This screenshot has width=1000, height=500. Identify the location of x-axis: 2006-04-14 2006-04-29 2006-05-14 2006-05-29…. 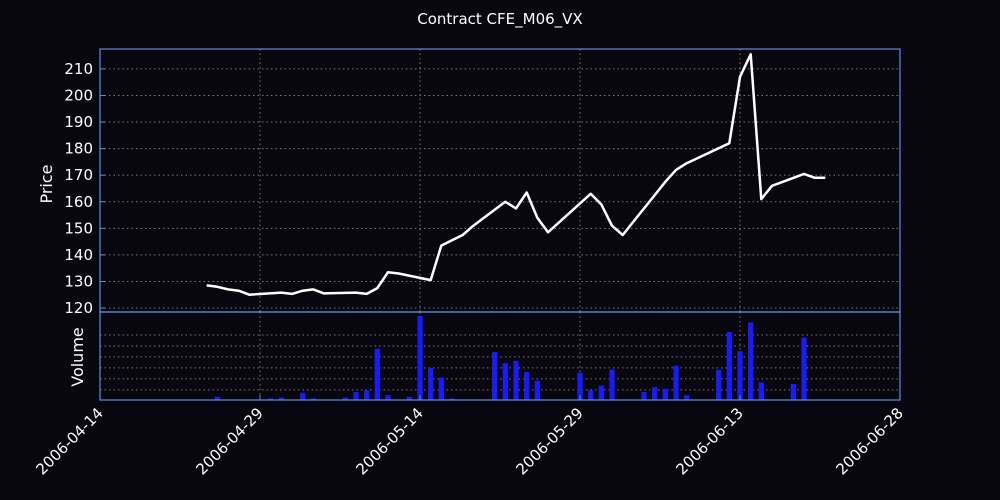
(469, 436).